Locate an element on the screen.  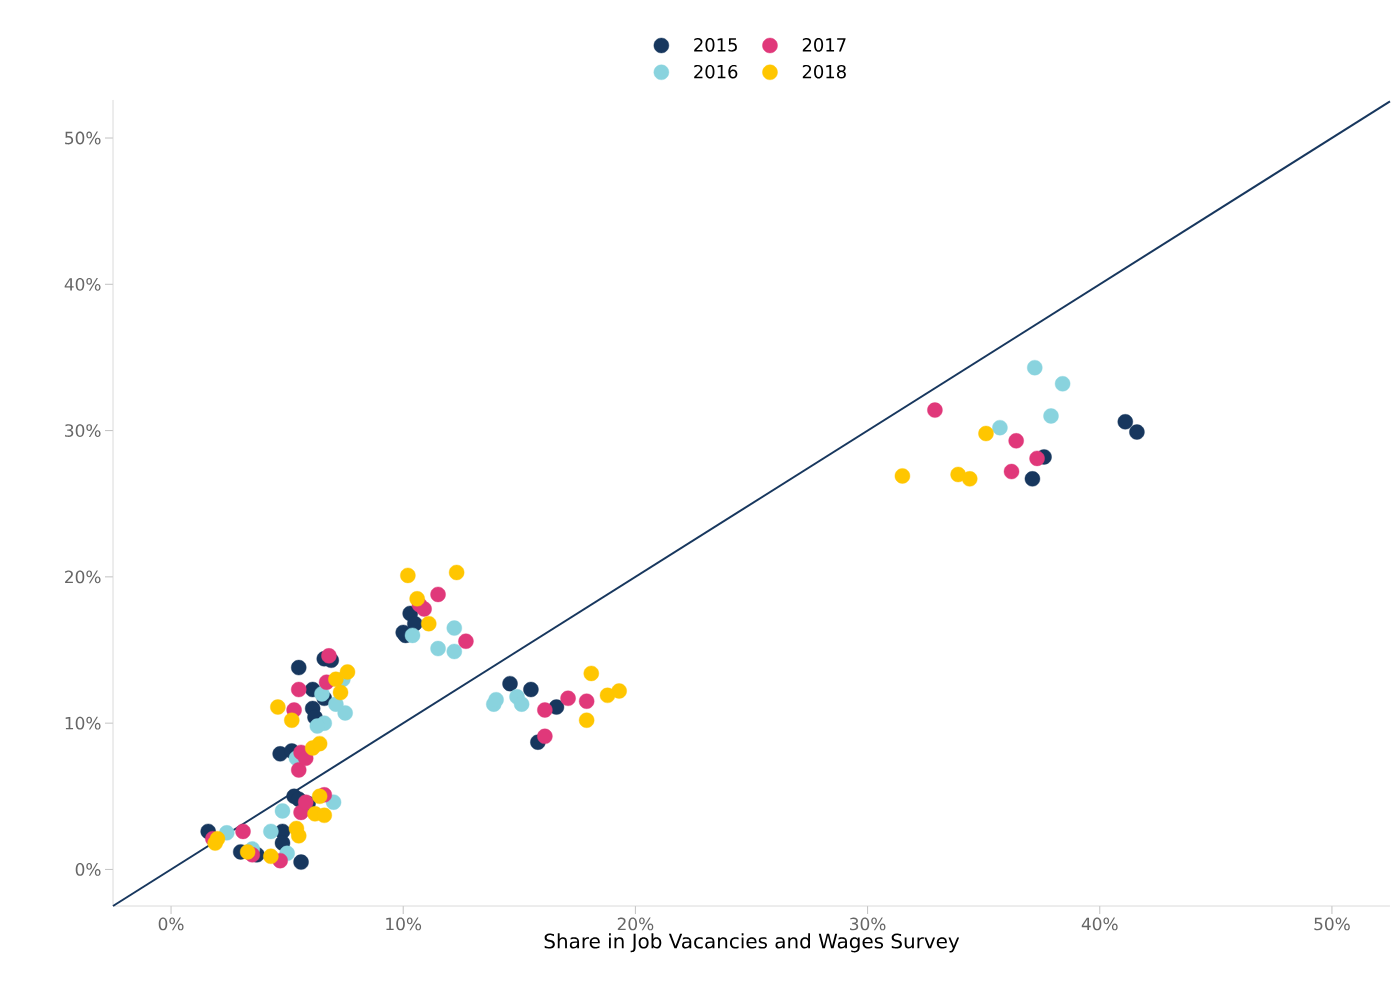
y-tick-label: 30% is located at coordinates (83, 430).